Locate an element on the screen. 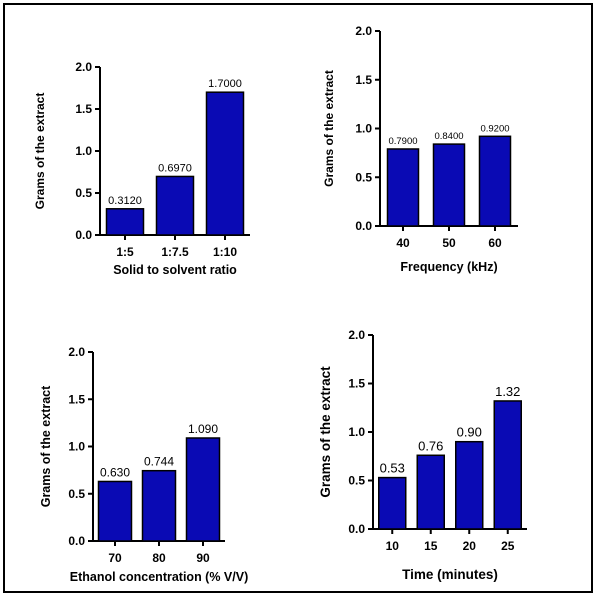 This screenshot has width=600, height=600. x-axis-title: Ethanol concentration (% V/V) is located at coordinates (159, 577).